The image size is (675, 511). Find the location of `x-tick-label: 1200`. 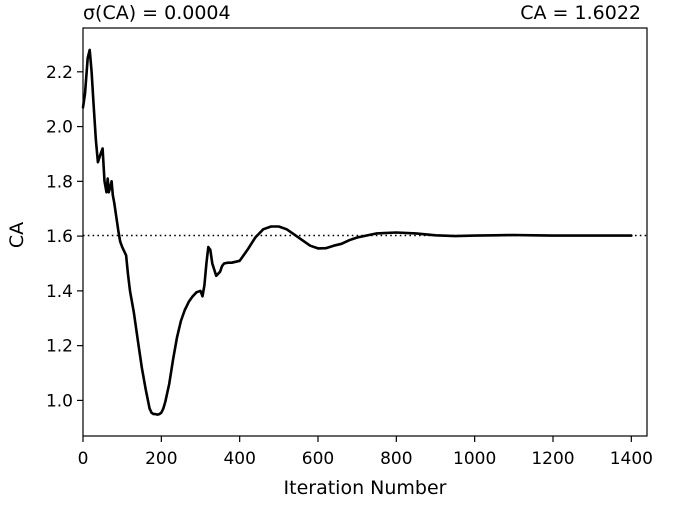

x-tick-label: 1200 is located at coordinates (552, 459).